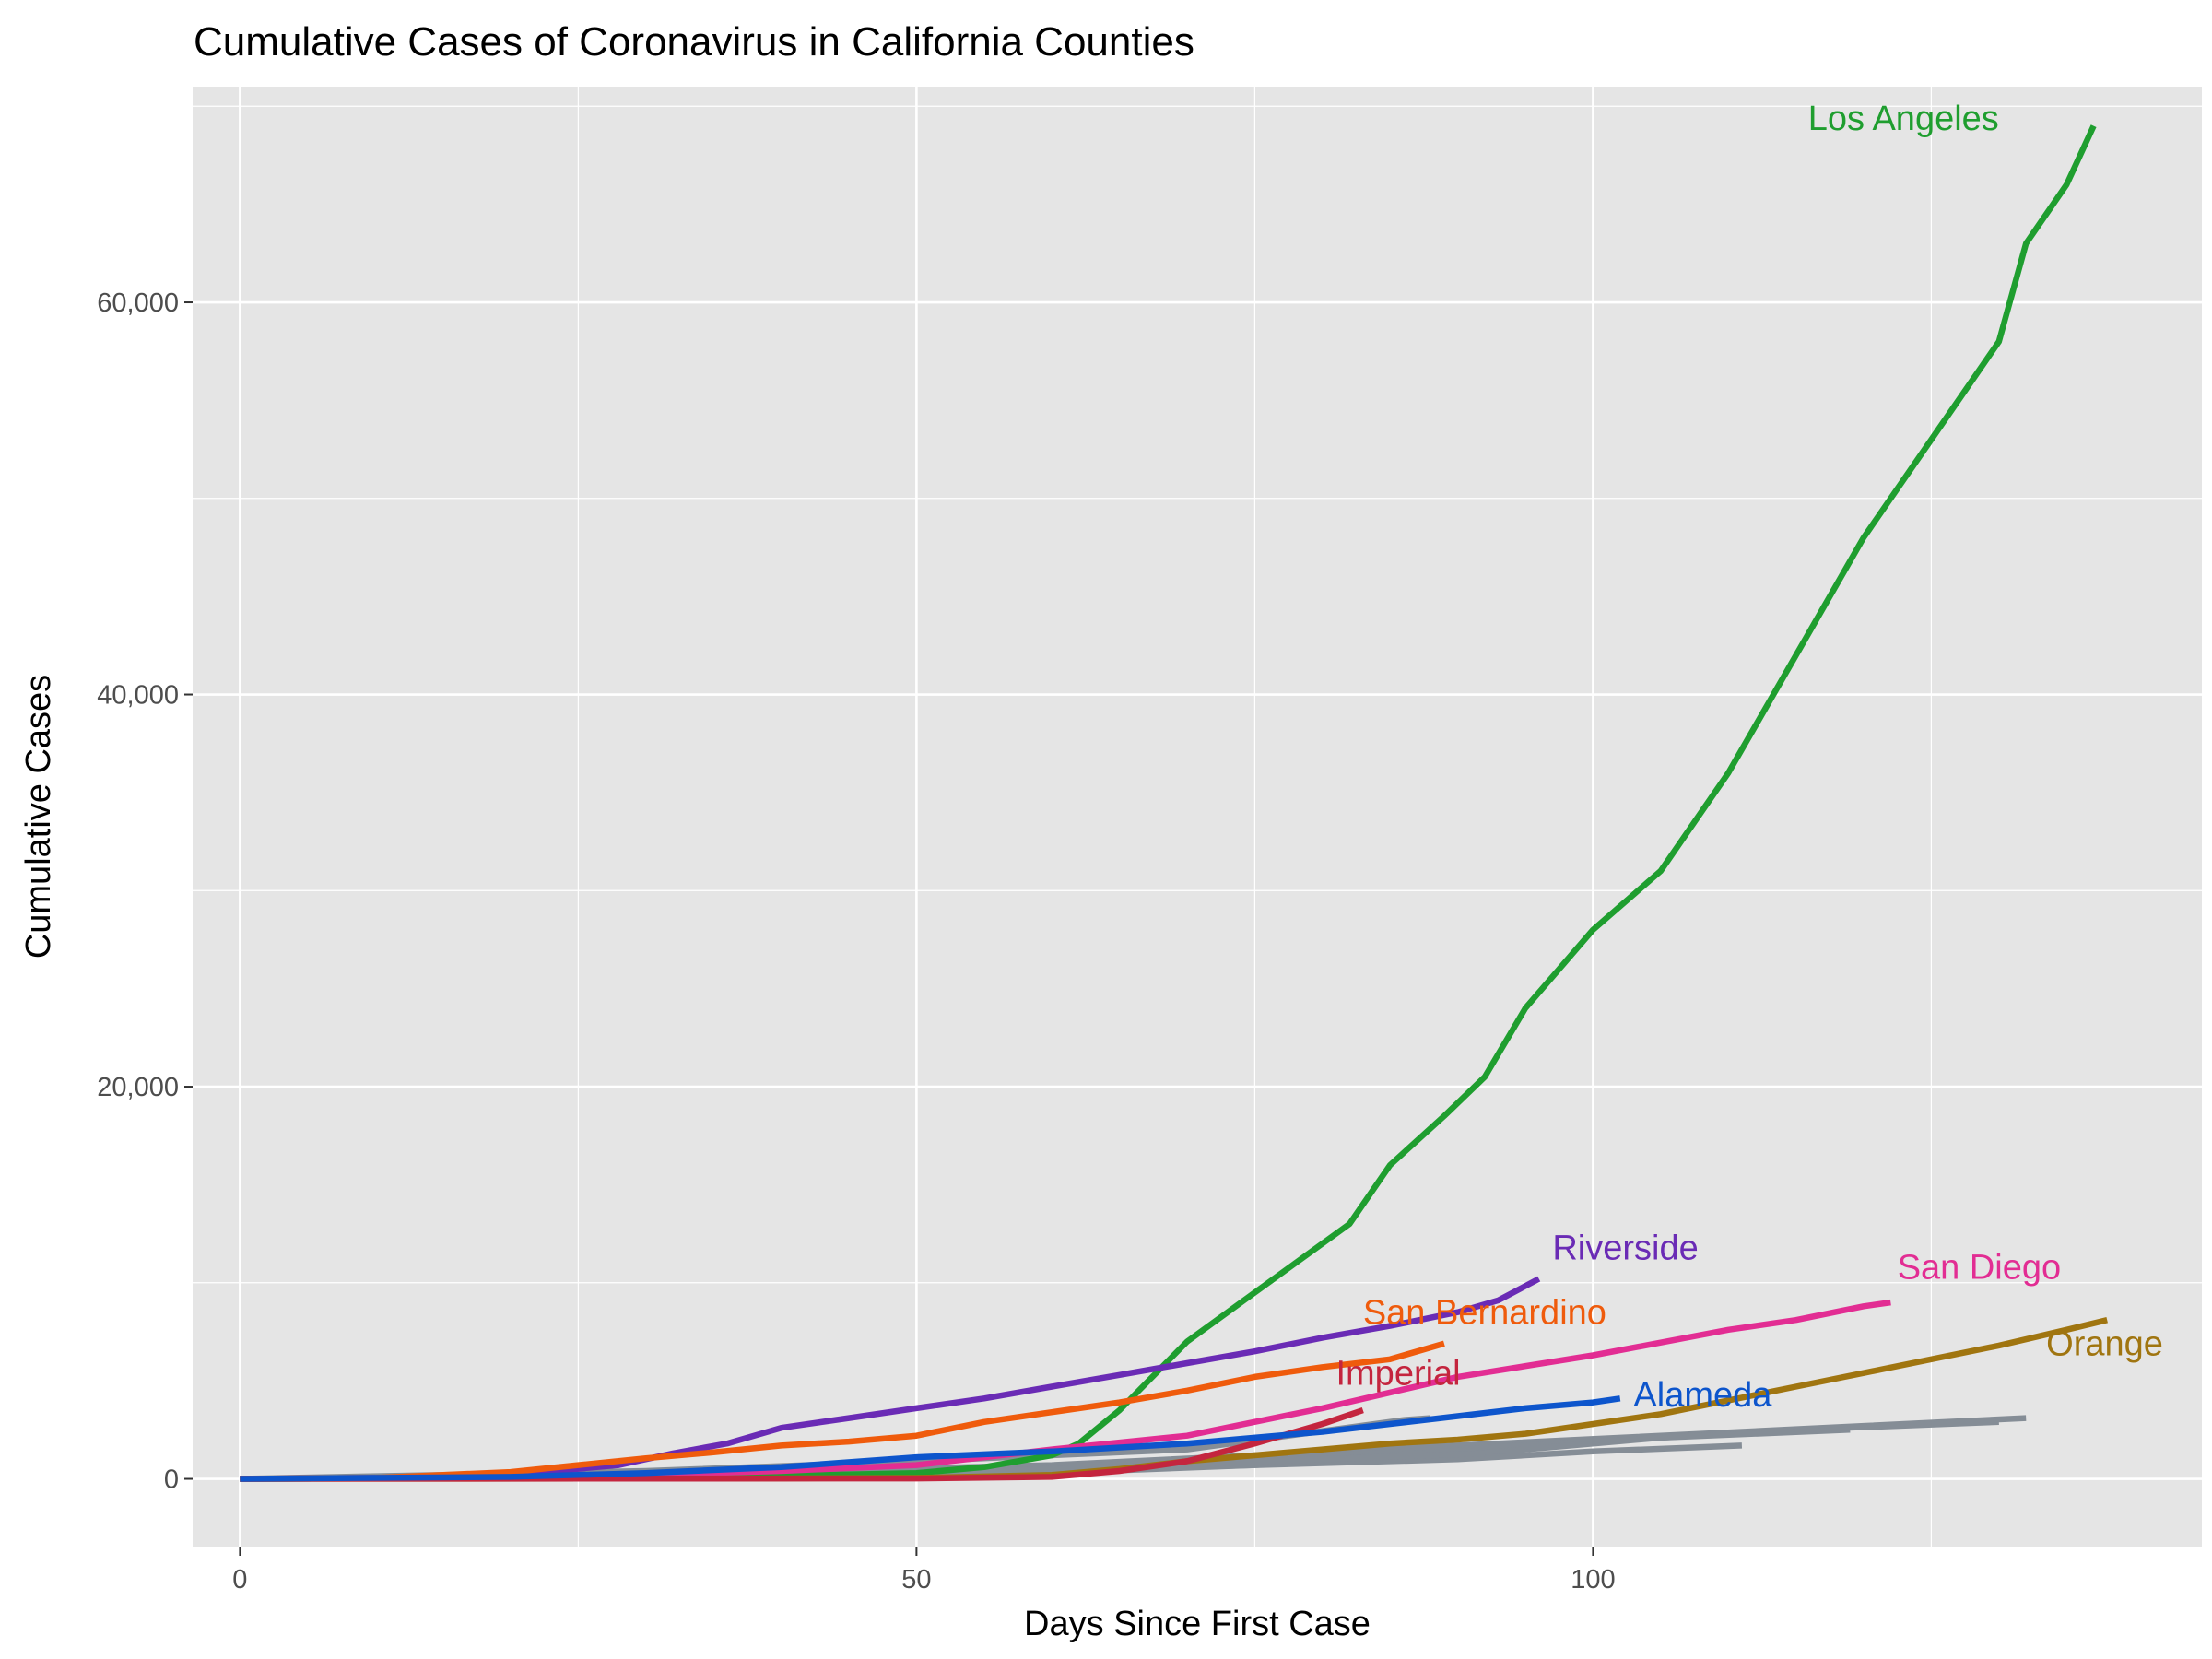  Describe the element at coordinates (1625, 1248) in the screenshot. I see `series-label-riverside: Riverside` at that location.